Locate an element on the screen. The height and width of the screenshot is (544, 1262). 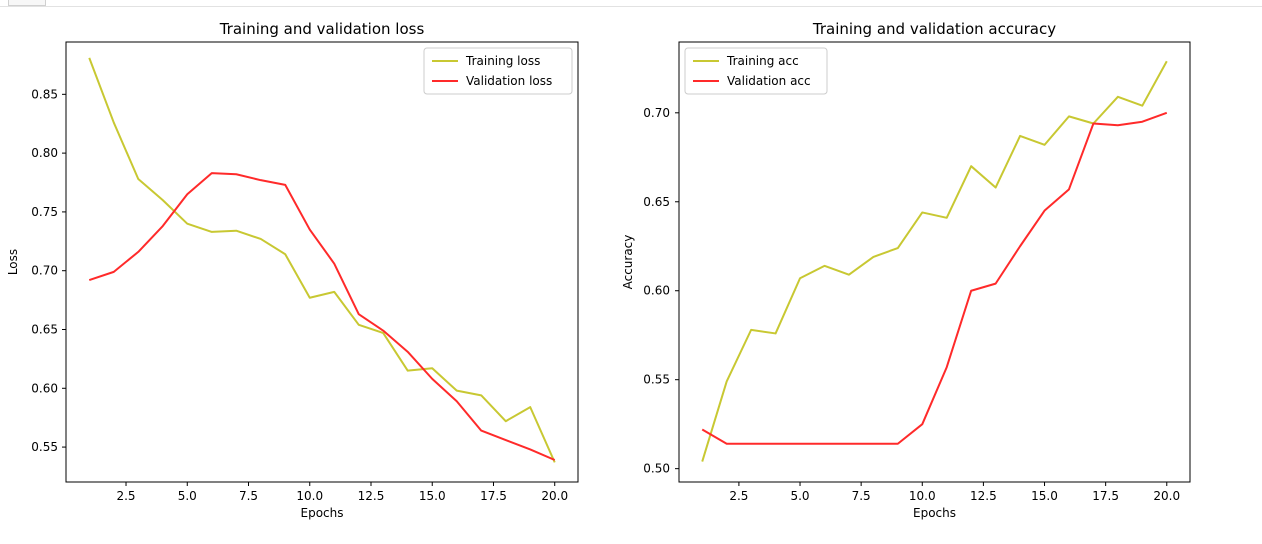
legend-label: Training loss is located at coordinates (502, 61).